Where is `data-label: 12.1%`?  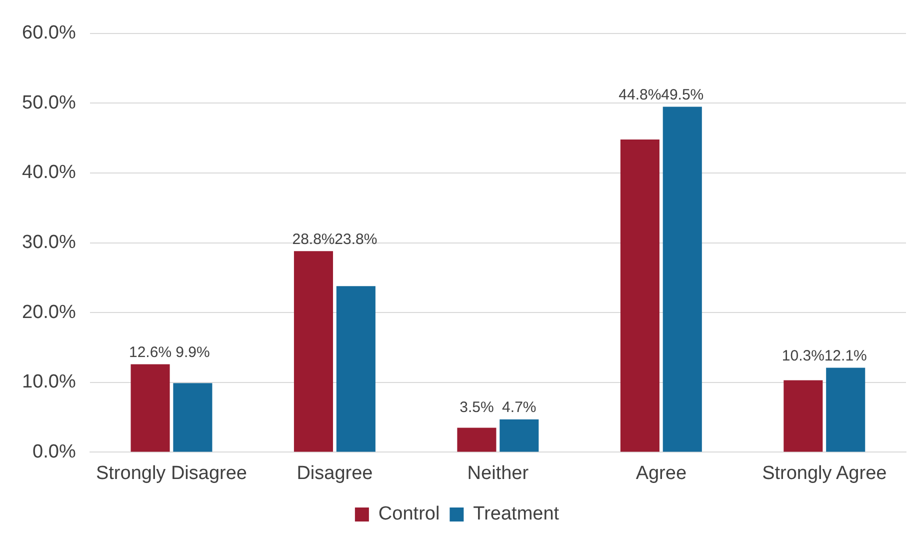
data-label: 12.1% is located at coordinates (845, 355).